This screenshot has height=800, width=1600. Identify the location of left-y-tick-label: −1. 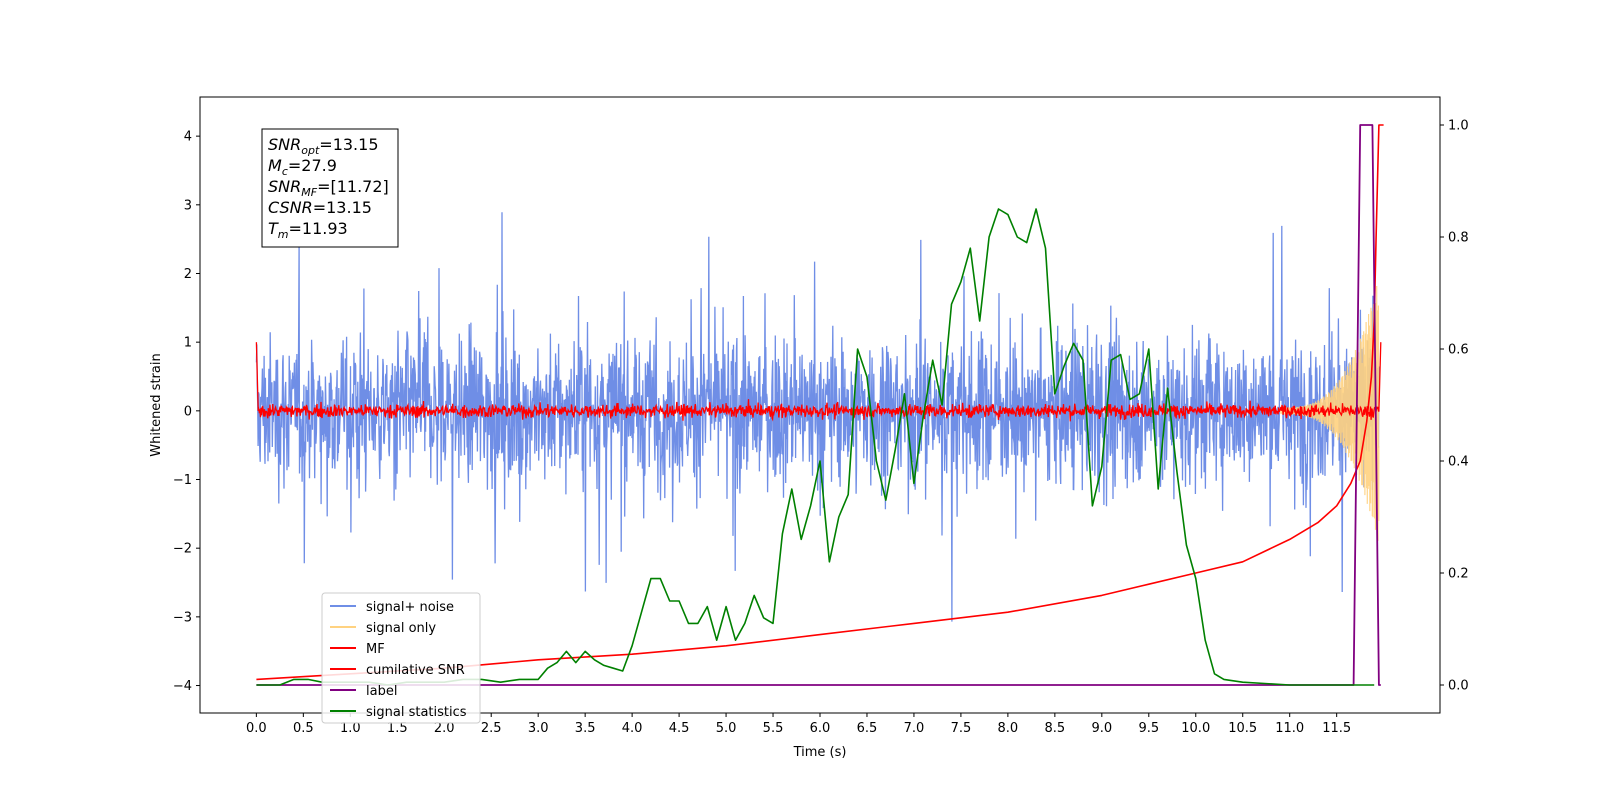
(182, 480).